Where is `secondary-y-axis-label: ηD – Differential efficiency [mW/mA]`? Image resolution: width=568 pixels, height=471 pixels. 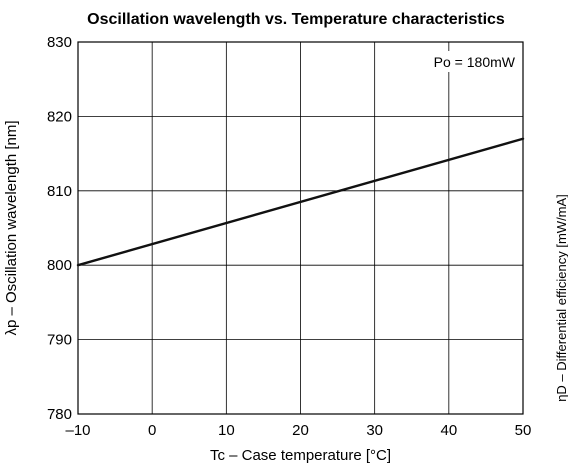
secondary-y-axis-label: ηD – Differential efficiency [mW/mA] is located at coordinates (561, 298).